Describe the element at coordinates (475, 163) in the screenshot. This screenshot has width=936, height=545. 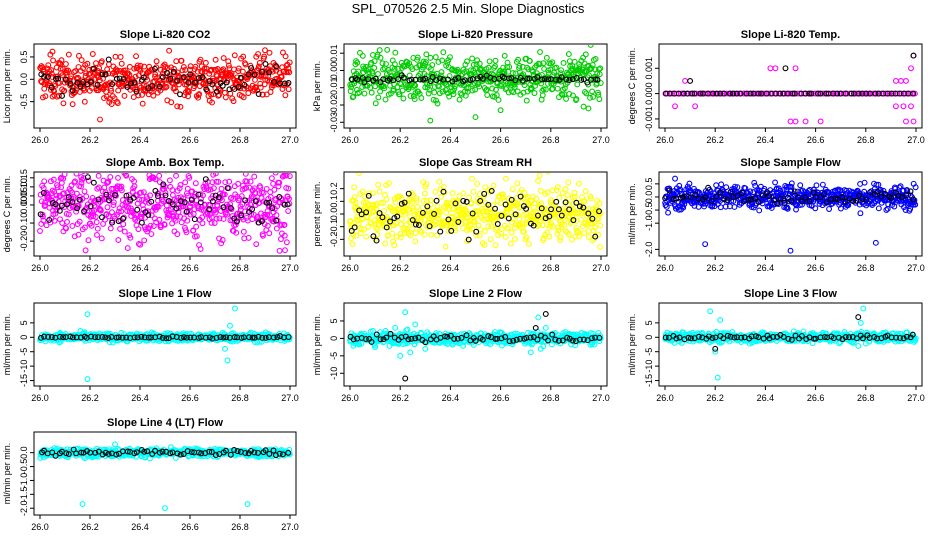
I see `chart-title: Slope Gas Stream RH` at that location.